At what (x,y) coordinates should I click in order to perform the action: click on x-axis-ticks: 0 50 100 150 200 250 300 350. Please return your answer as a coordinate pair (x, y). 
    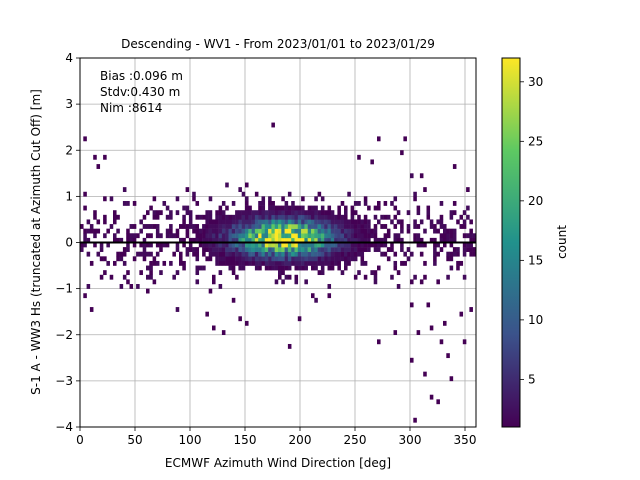
    Looking at the image, I should click on (276, 437).